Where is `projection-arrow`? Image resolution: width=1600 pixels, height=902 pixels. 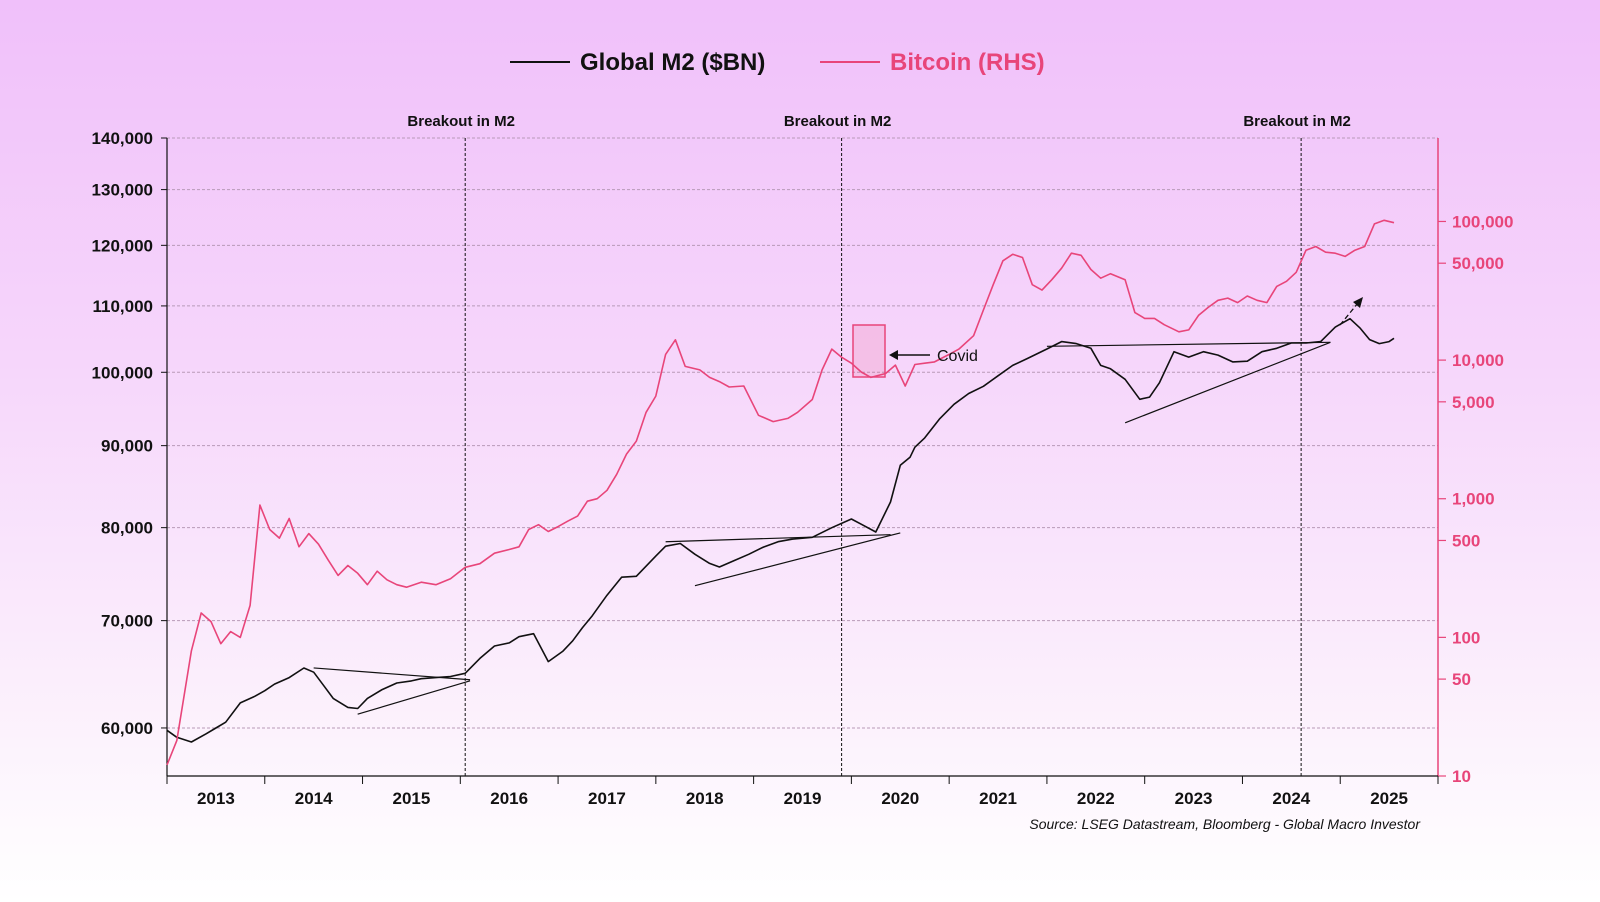
projection-arrow is located at coordinates (1351, 311).